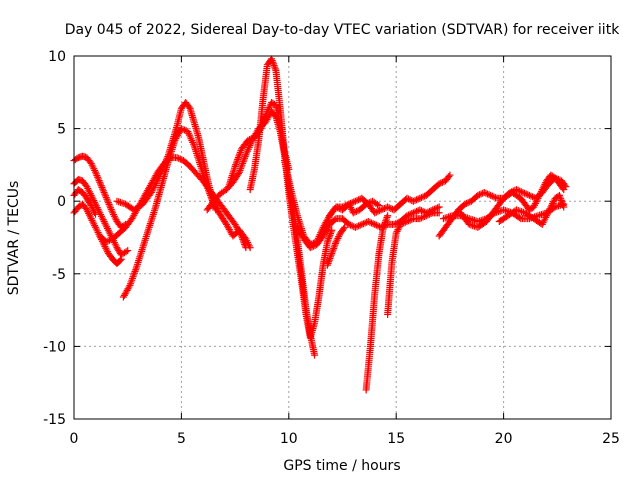 The height and width of the screenshot is (480, 640). What do you see at coordinates (74, 439) in the screenshot?
I see `x-tick-label: 0` at bounding box center [74, 439].